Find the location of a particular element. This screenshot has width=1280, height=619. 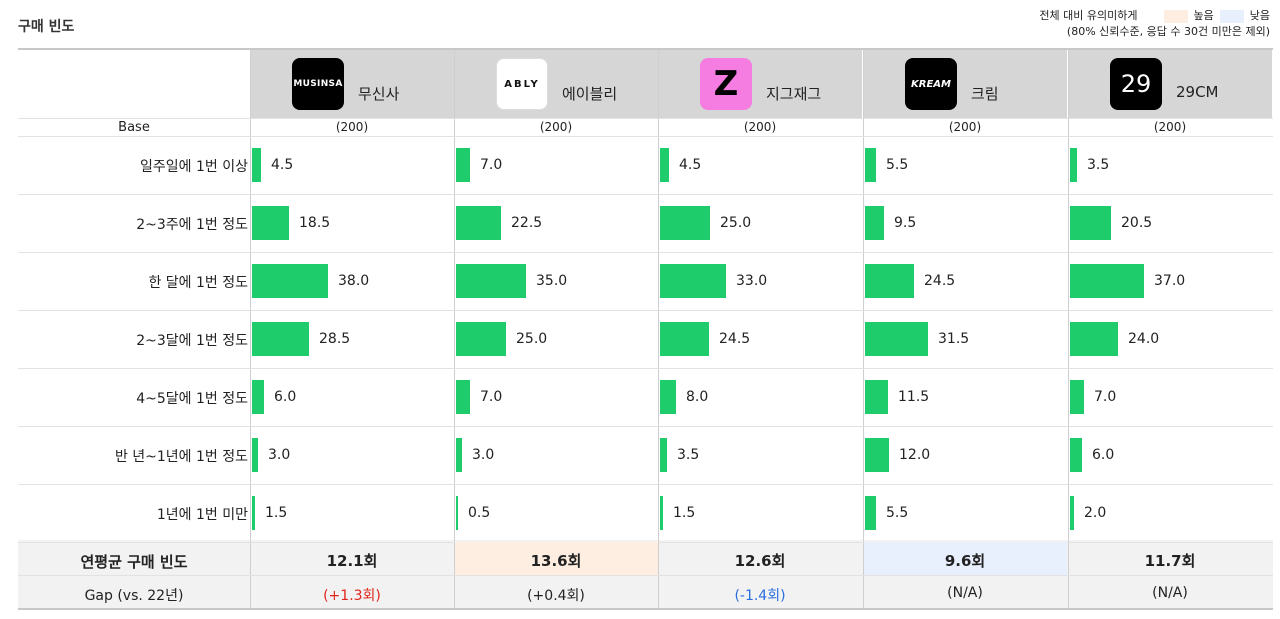

brand-name-3: 크림 is located at coordinates (985, 94).